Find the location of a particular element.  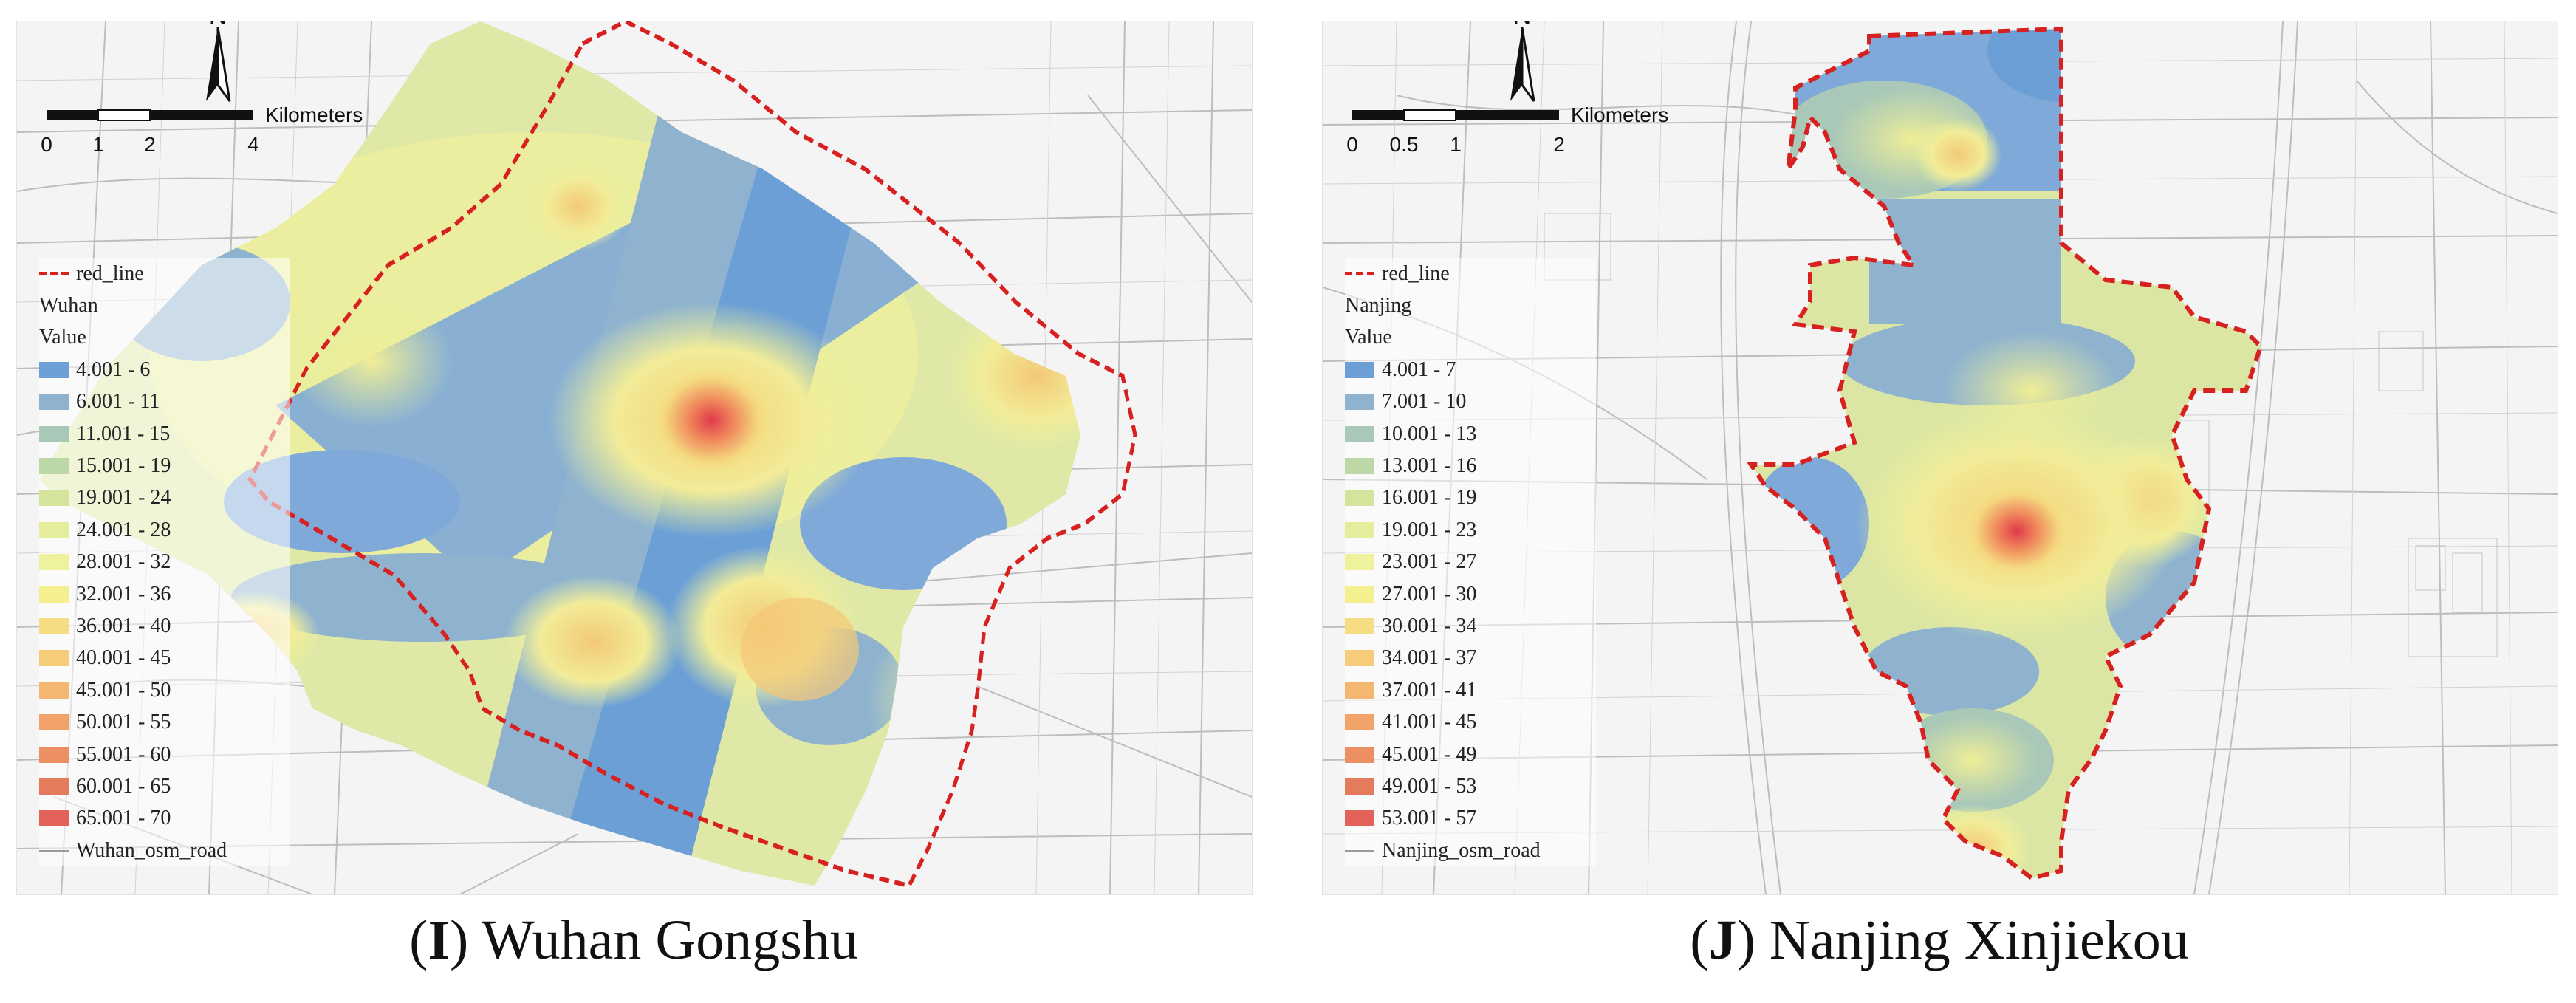

legend-class-label: 49.001 - 53 is located at coordinates (1429, 786).